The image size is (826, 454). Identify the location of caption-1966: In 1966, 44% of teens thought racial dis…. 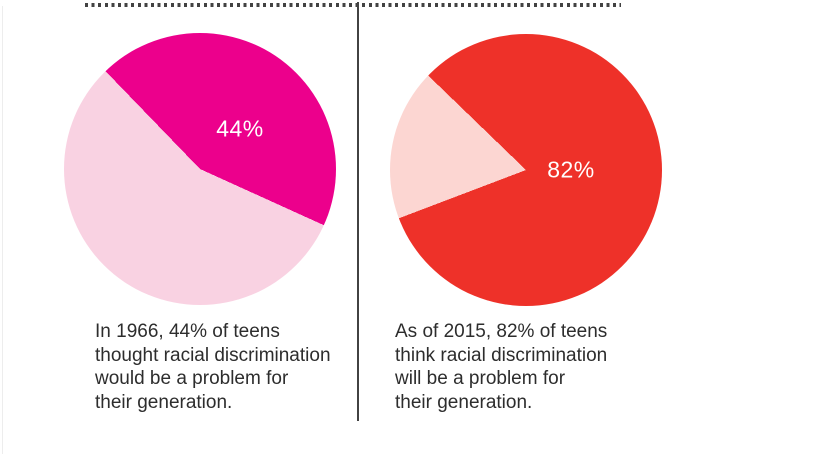
(213, 367).